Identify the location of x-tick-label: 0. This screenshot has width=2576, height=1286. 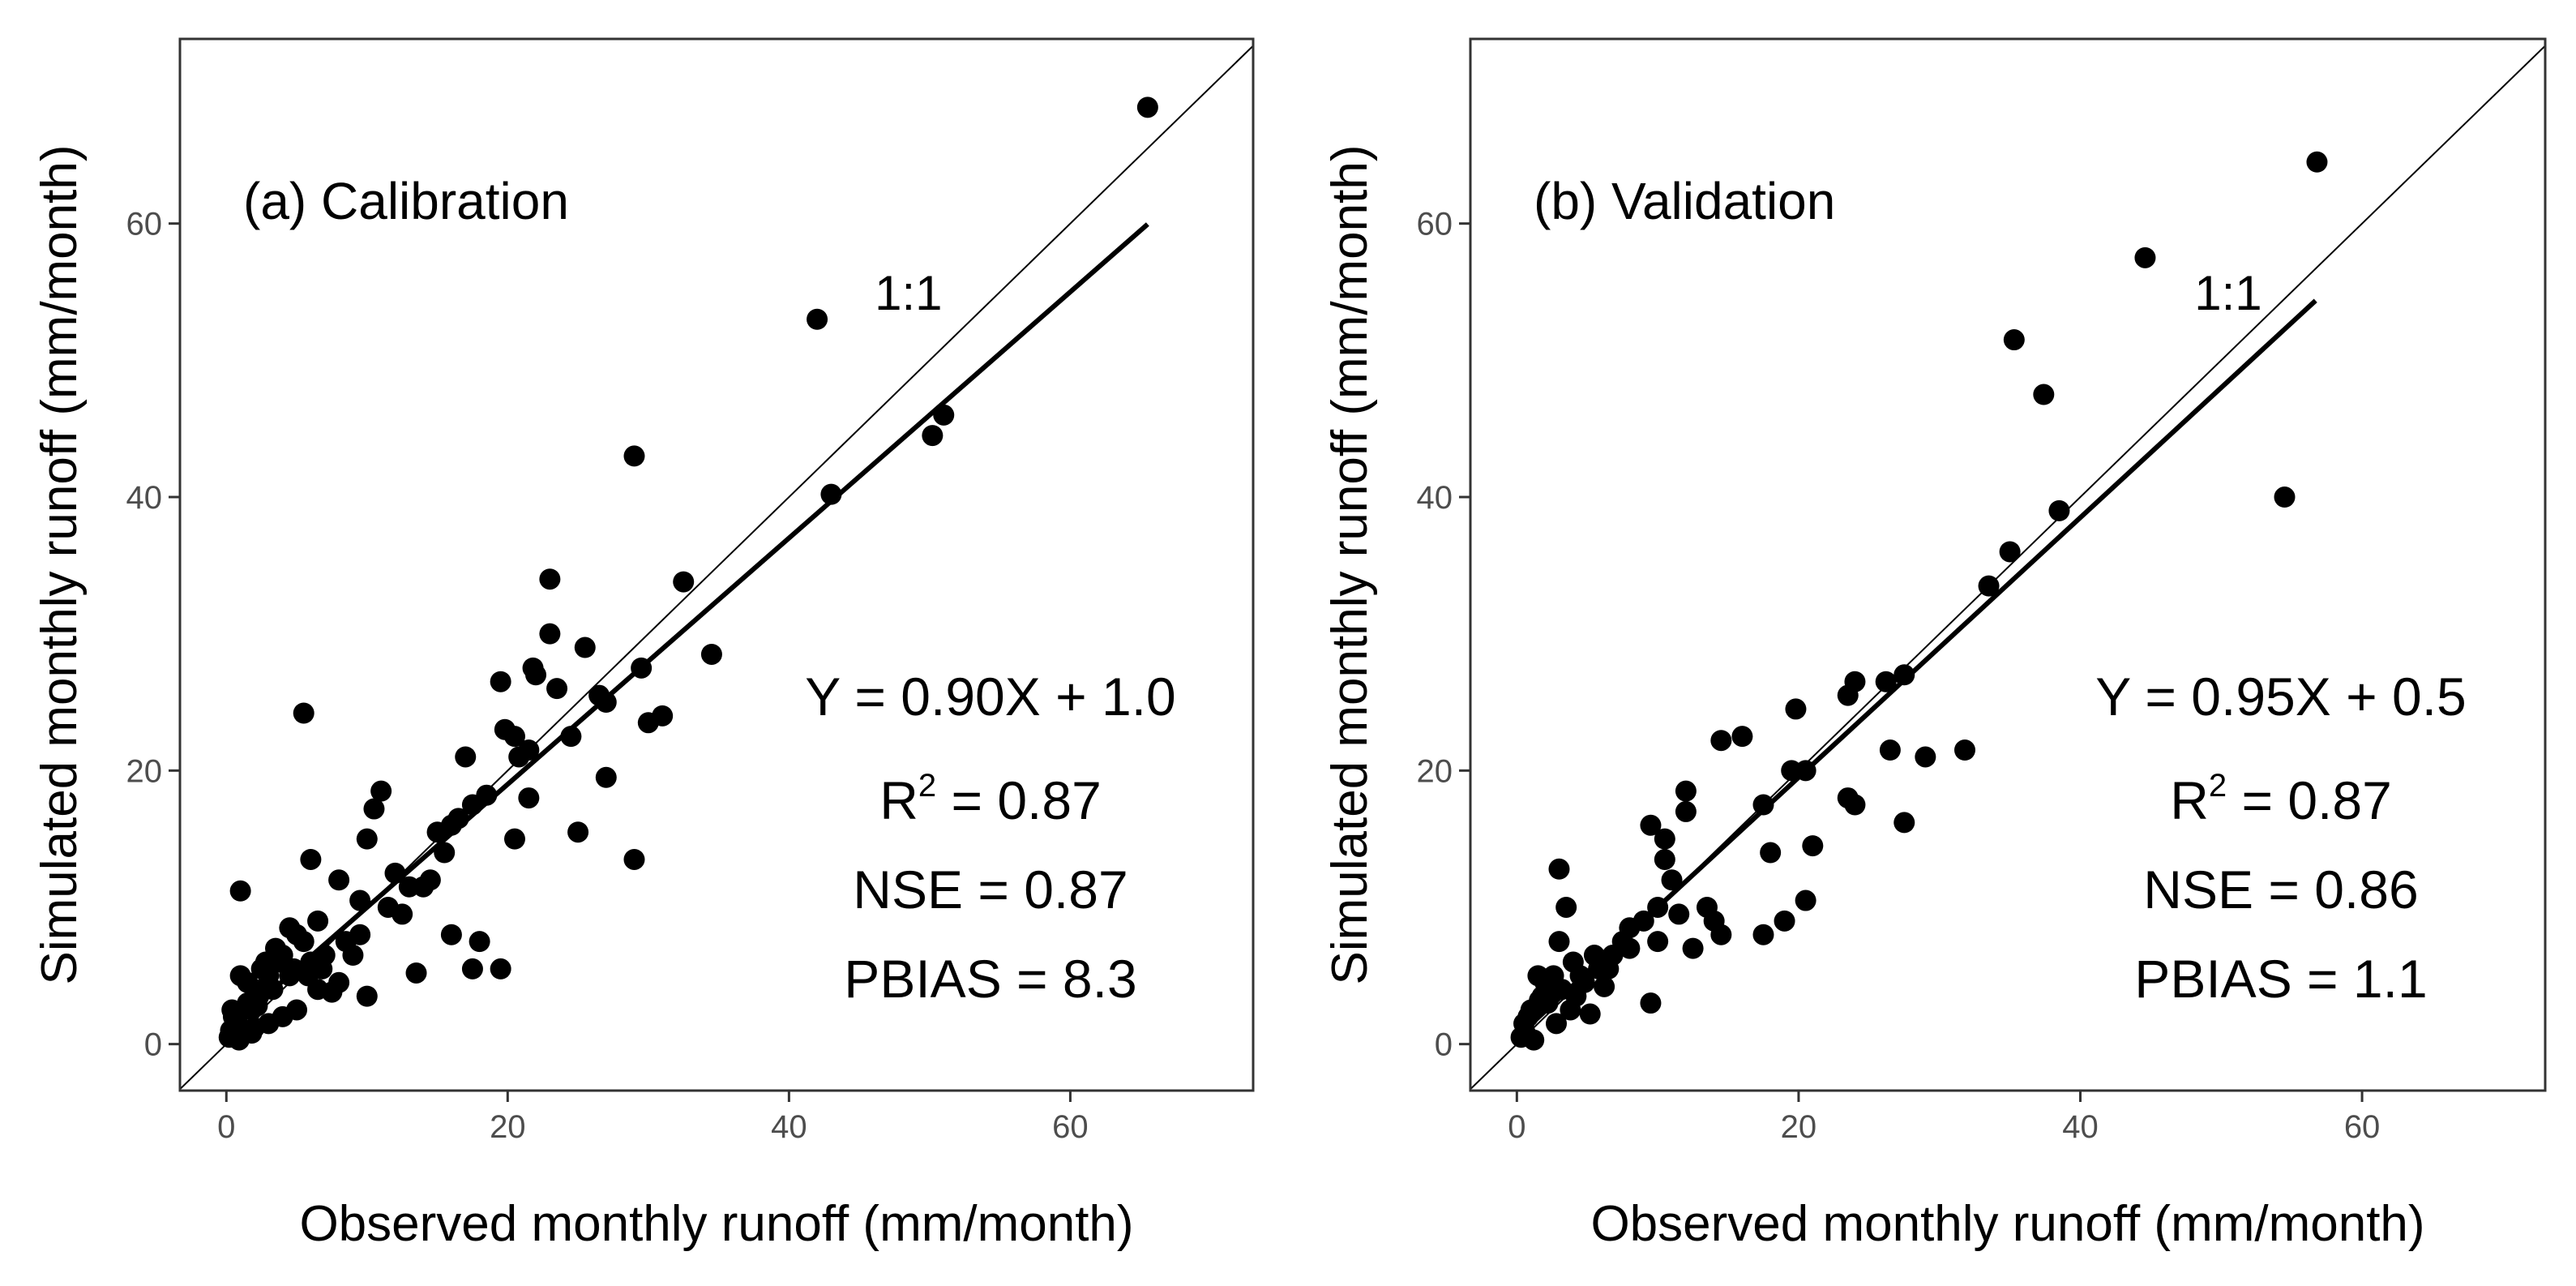
(226, 1127).